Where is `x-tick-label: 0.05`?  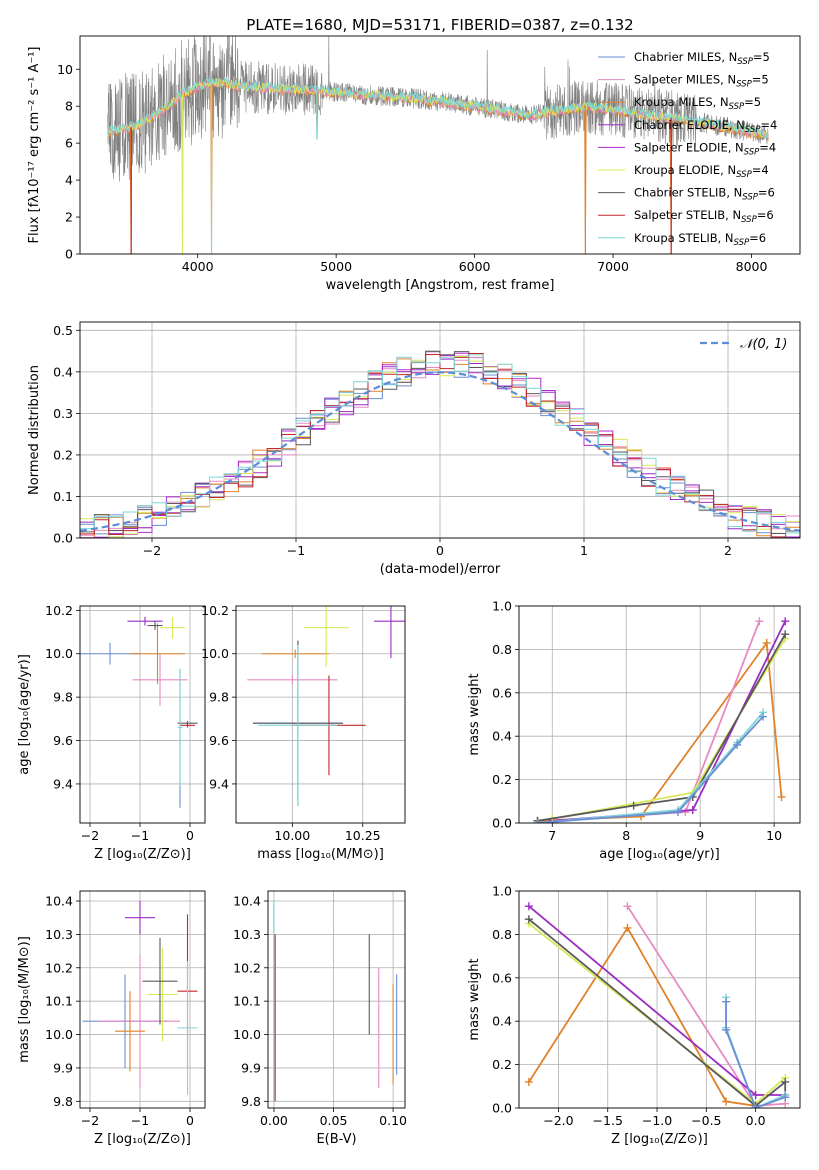
x-tick-label: 0.05 is located at coordinates (334, 1120).